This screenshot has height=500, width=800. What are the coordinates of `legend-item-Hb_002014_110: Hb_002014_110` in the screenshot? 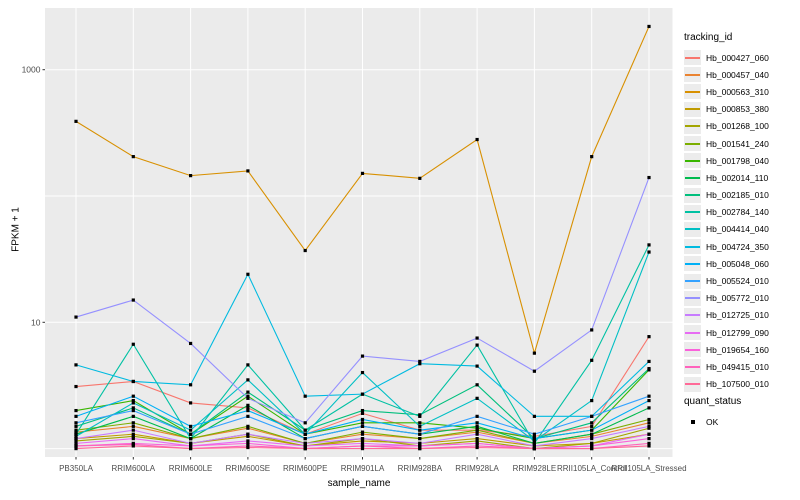 It's located at (741, 177).